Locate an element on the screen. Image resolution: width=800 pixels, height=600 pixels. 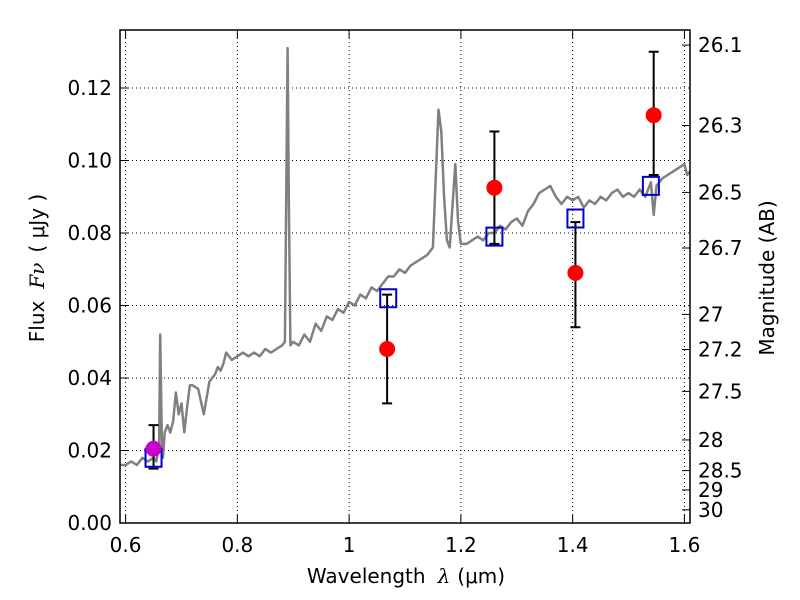
y-tick-label: 0.12 is located at coordinates (89, 88).